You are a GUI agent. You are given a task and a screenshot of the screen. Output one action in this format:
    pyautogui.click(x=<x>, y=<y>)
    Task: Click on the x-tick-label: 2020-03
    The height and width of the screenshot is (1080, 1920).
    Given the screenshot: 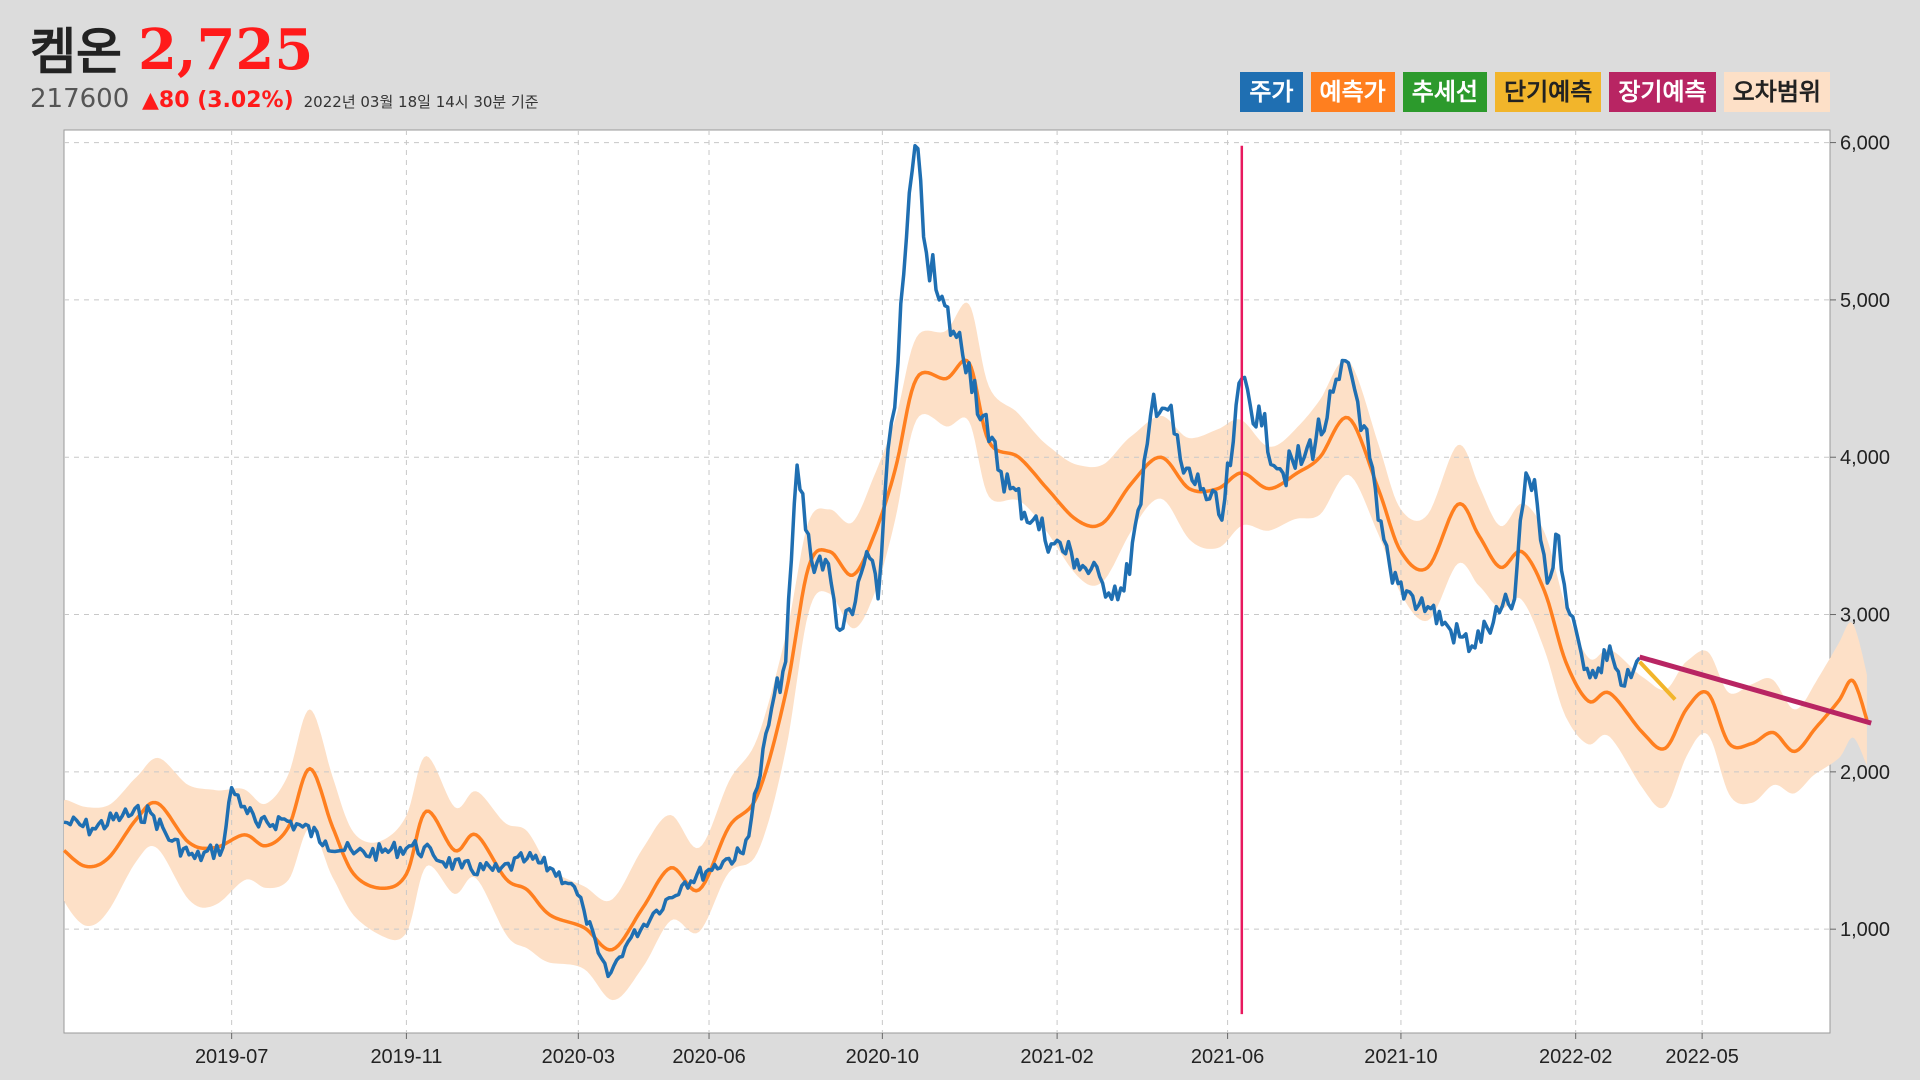 What is the action you would take?
    pyautogui.click(x=578, y=1057)
    